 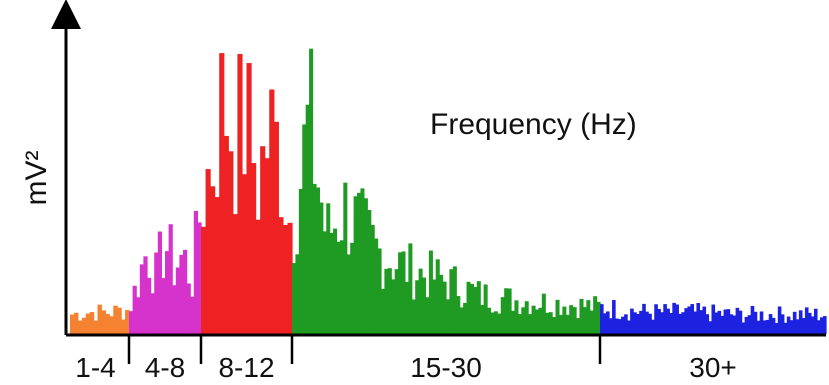 What do you see at coordinates (95, 367) in the screenshot?
I see `band-label: 1-4` at bounding box center [95, 367].